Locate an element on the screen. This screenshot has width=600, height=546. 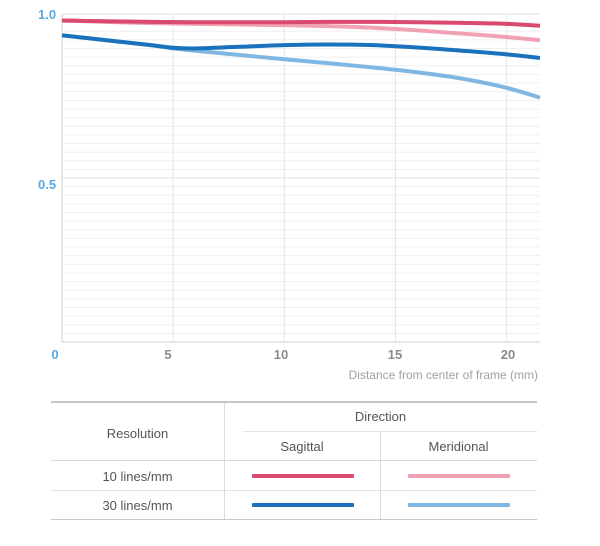
legend-direction-rule is located at coordinates (390, 431).